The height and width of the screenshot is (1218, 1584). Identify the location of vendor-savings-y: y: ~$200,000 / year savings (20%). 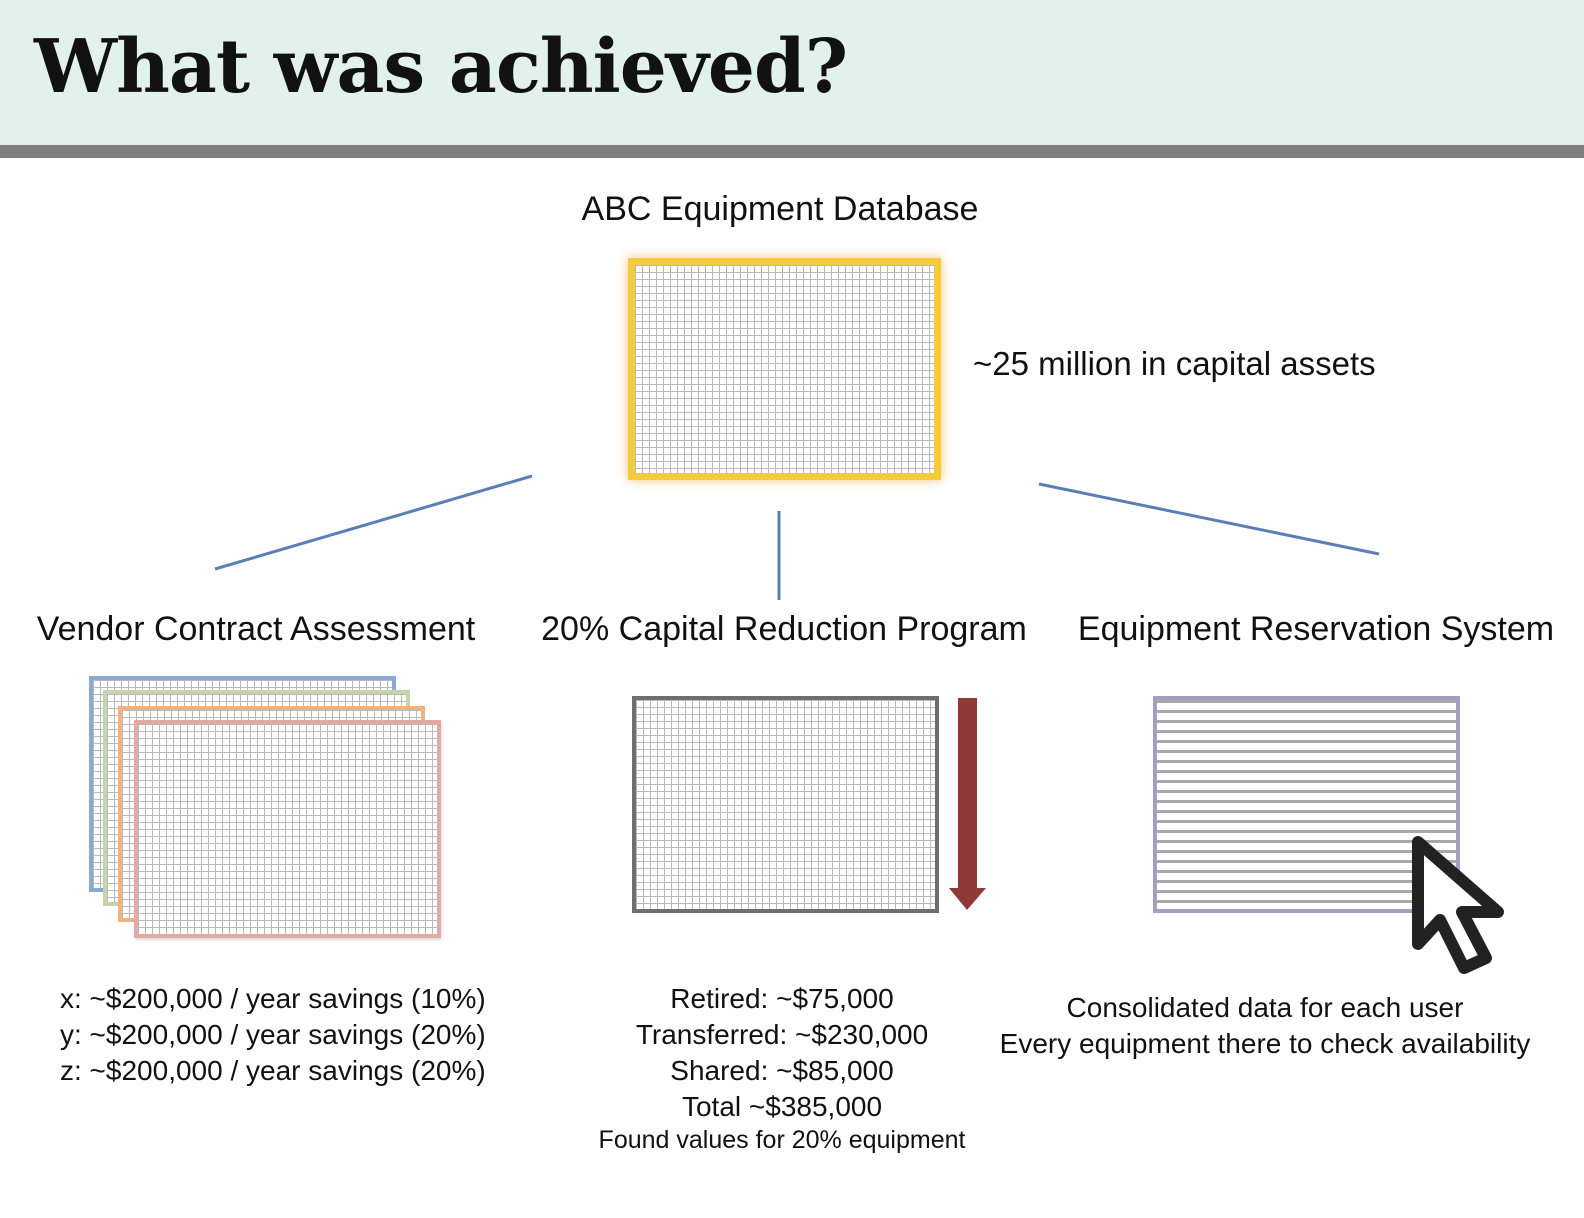
(273, 1034).